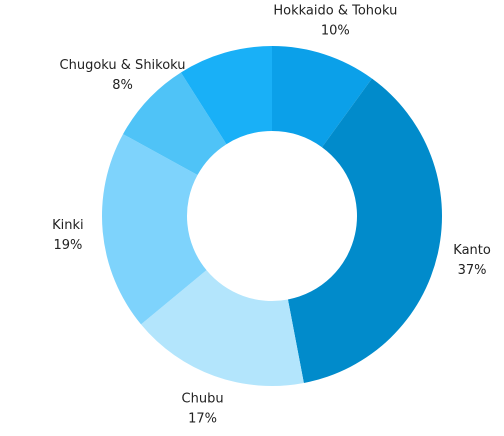  What do you see at coordinates (203, 398) in the screenshot?
I see `slice-label: Chubu` at bounding box center [203, 398].